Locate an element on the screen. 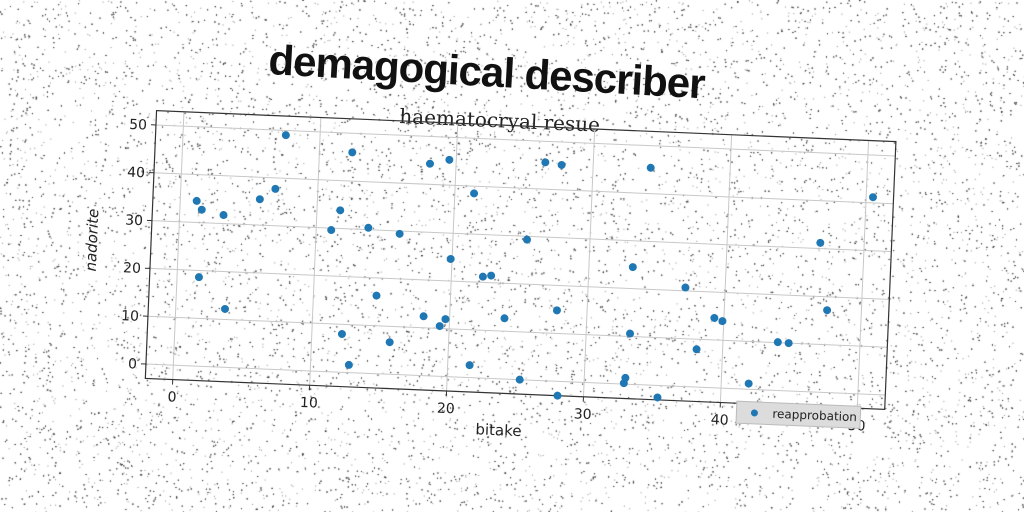 Image resolution: width=1024 pixels, height=512 pixels. x-tick-label: 0 is located at coordinates (172, 397).